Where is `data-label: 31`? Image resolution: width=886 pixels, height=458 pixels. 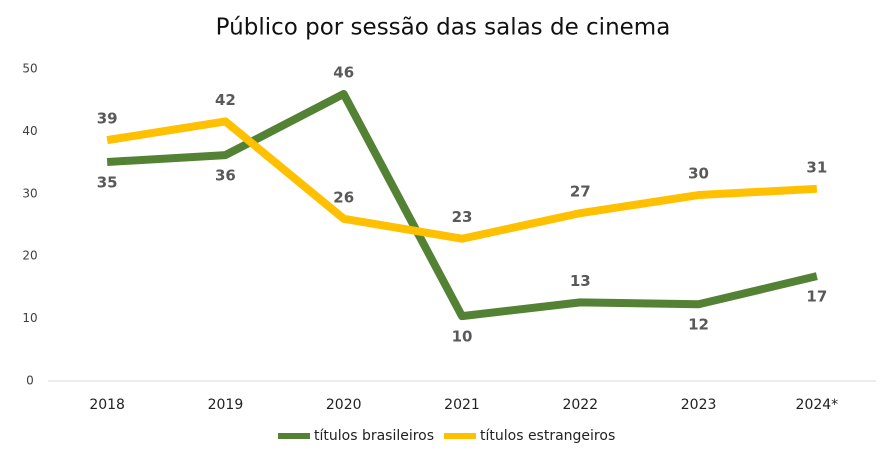 data-label: 31 is located at coordinates (816, 167).